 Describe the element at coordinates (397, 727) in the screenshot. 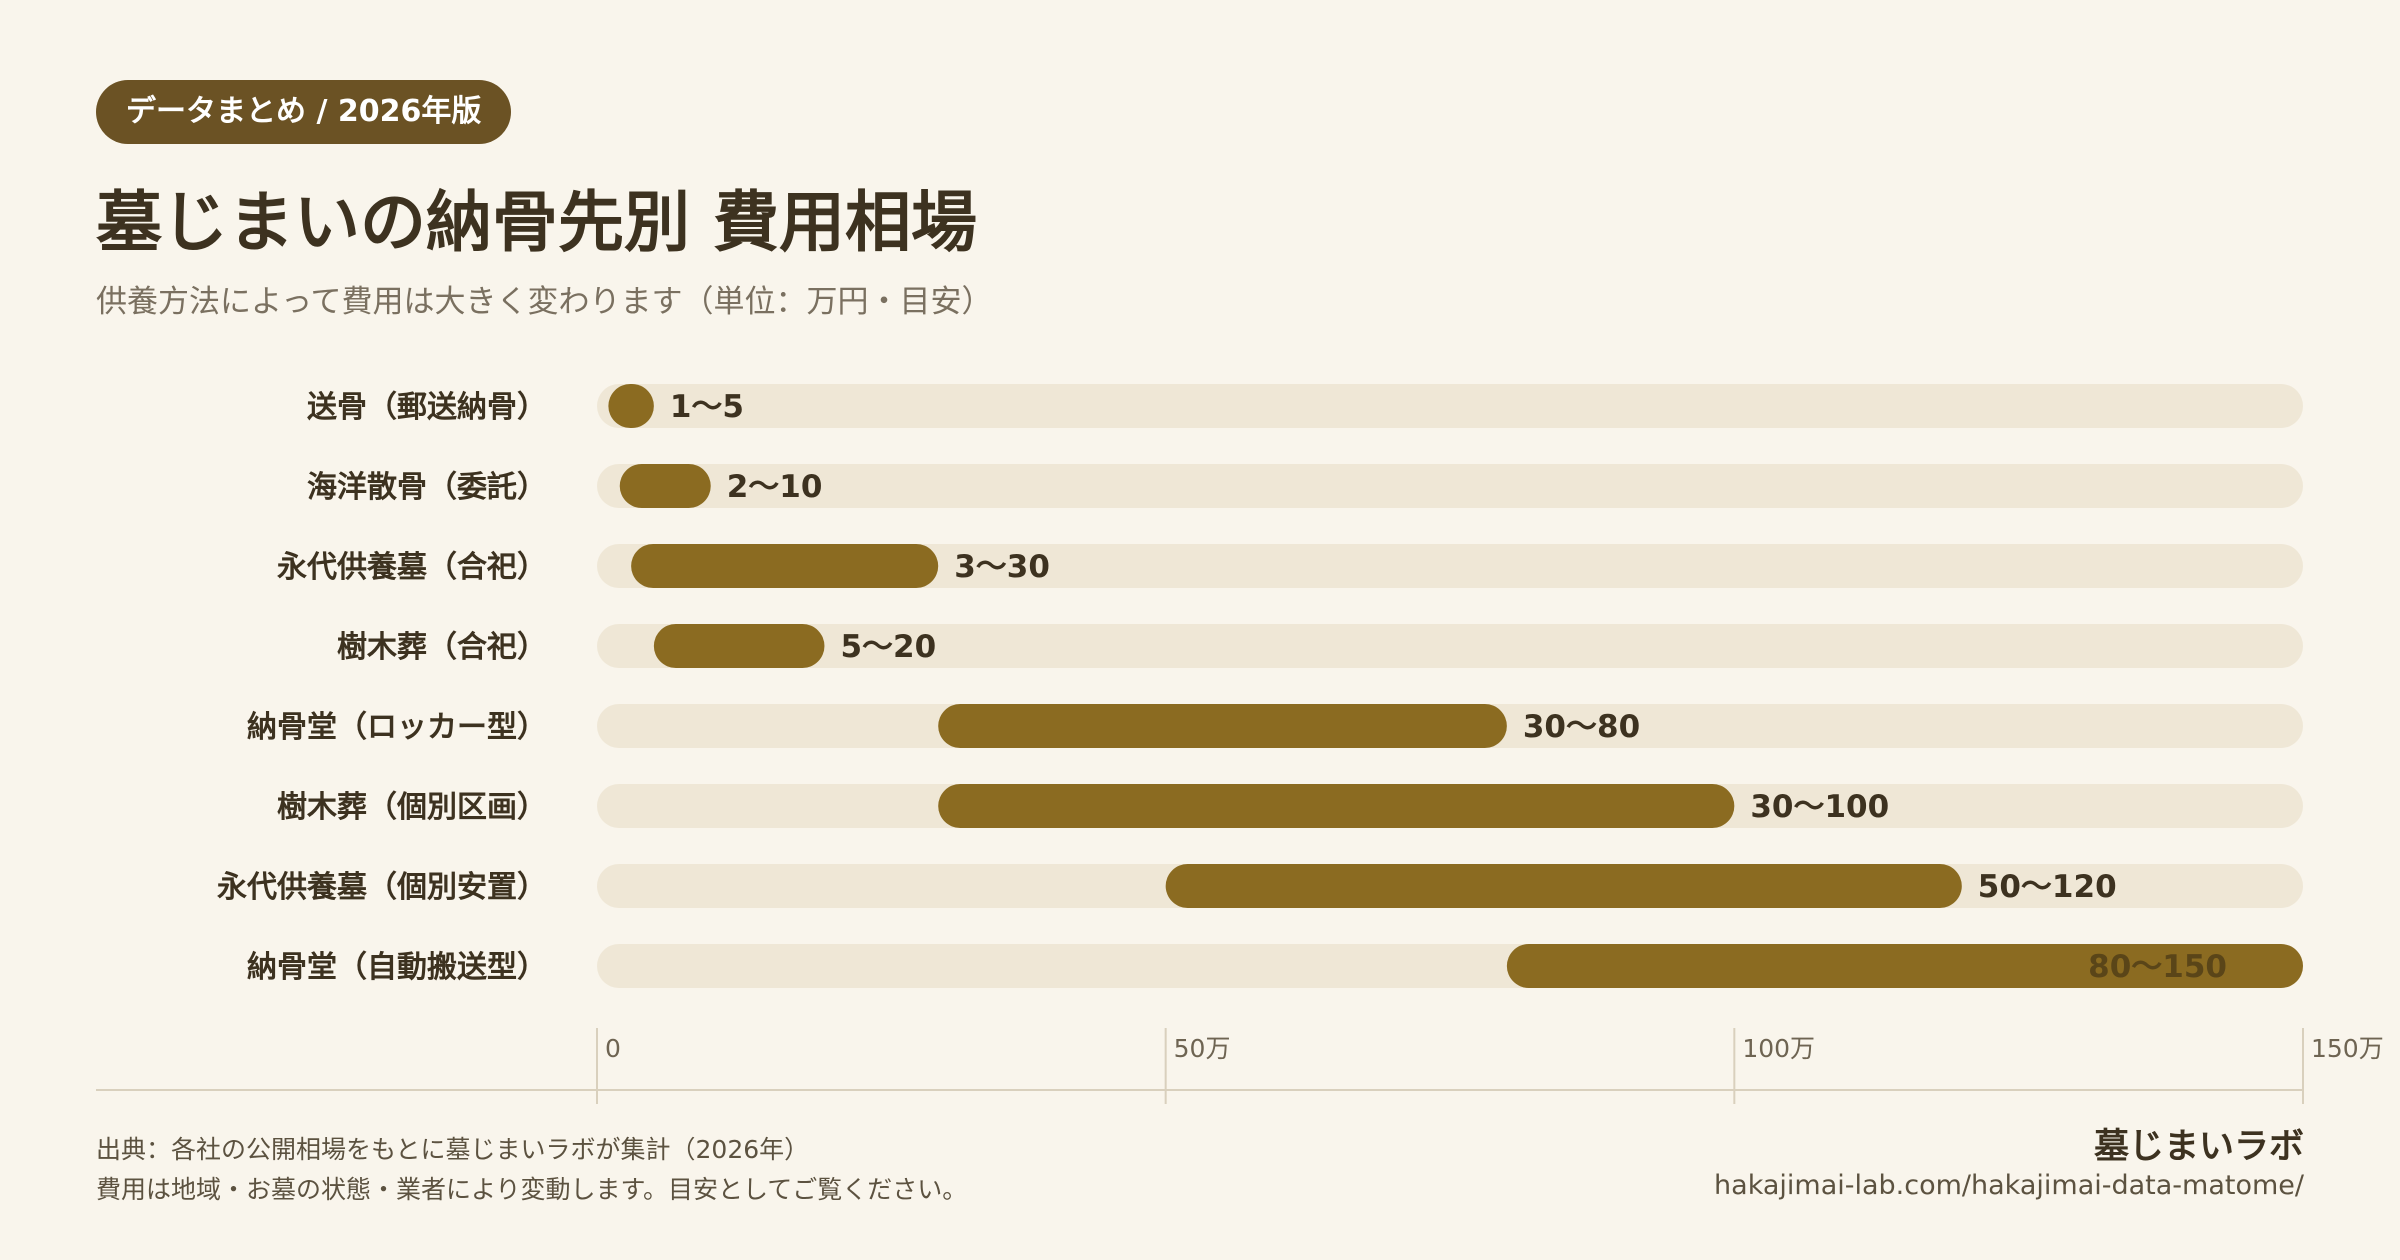

I see `category-label: 納骨堂（ロッカー型）` at that location.